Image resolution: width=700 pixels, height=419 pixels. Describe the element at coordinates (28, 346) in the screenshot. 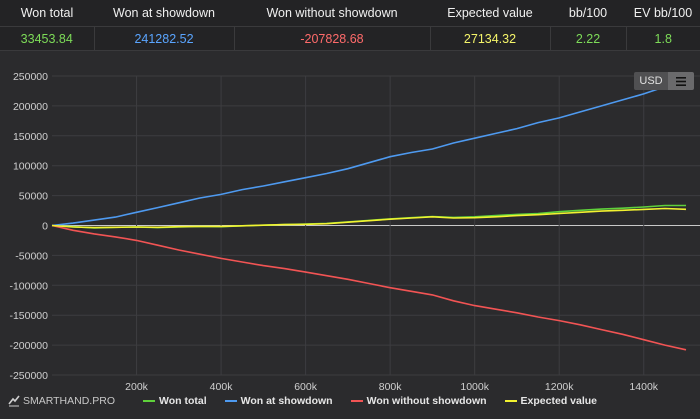

I see `y-tick-label: -200000` at that location.